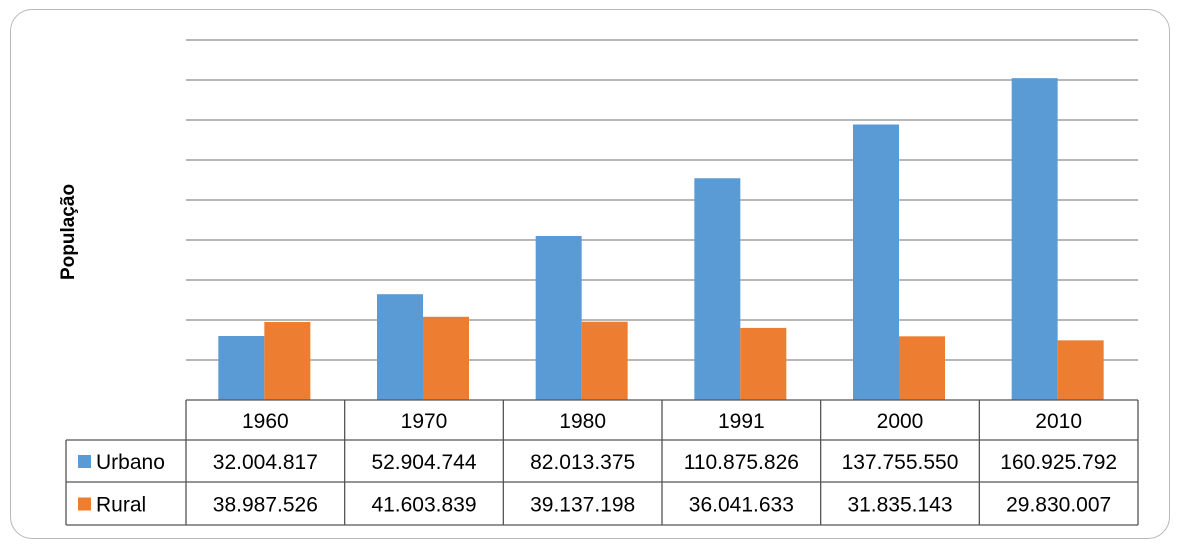 This screenshot has height=550, width=1182. I want to click on tick-label-1991: 1991, so click(741, 421).